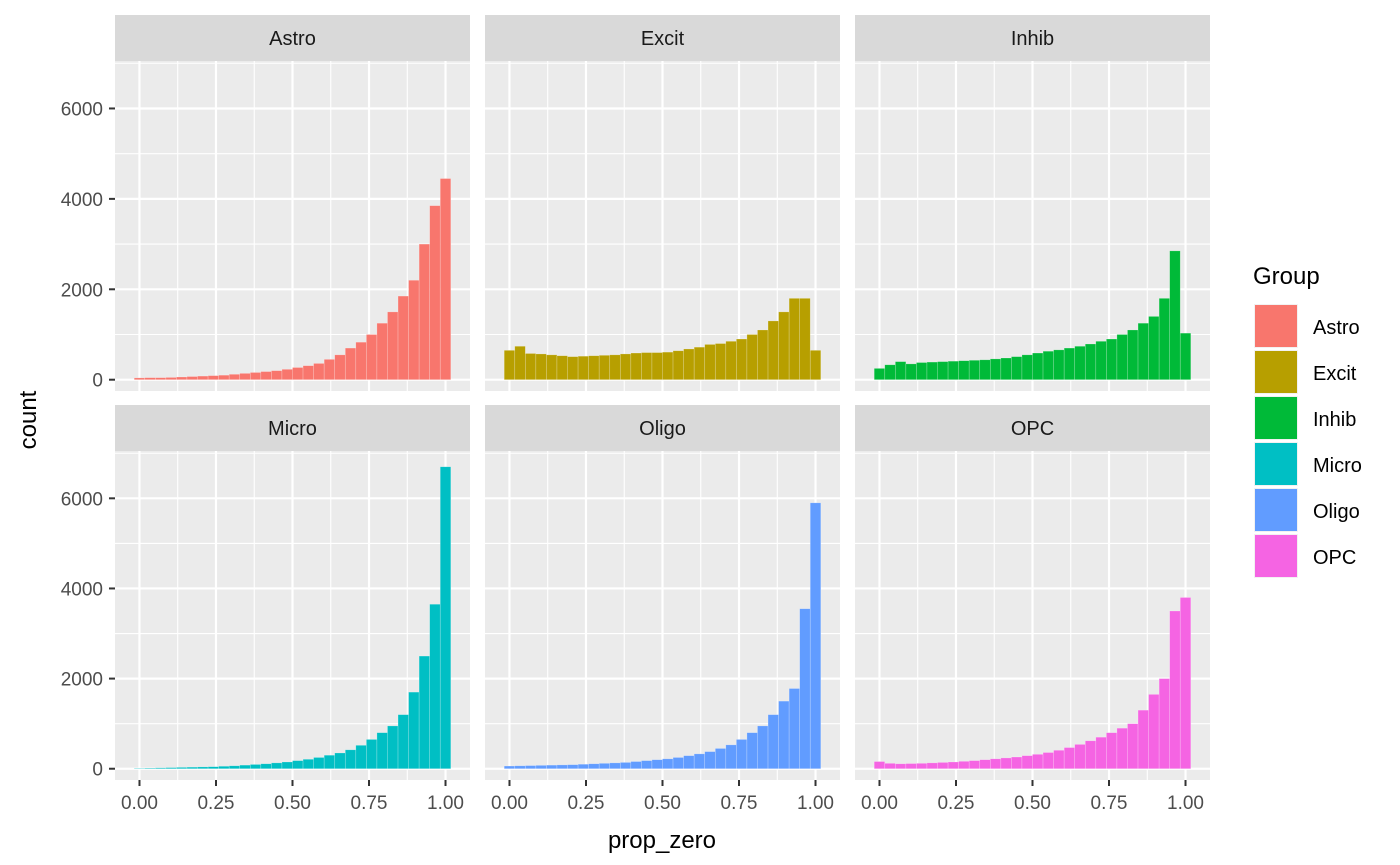 The image size is (1400, 865). What do you see at coordinates (97, 381) in the screenshot?
I see `y-tick-label: 0` at bounding box center [97, 381].